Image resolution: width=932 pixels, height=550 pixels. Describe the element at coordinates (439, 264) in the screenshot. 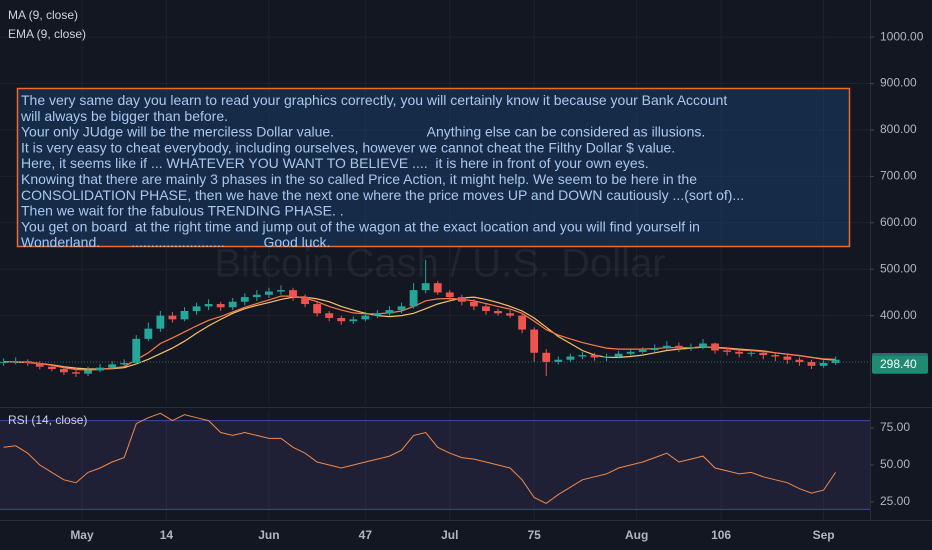

I see `watermark: Bitcoin Cash / U.S. Dollar` at that location.